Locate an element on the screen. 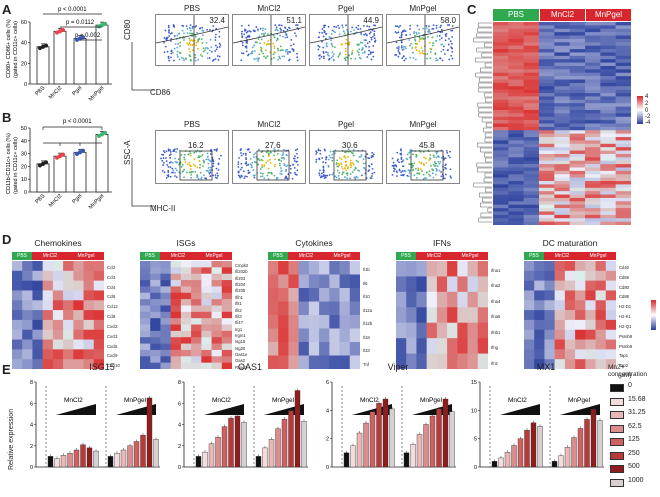 The height and width of the screenshot is (497, 660). panel-c-scale-4: 4 is located at coordinates (647, 97).